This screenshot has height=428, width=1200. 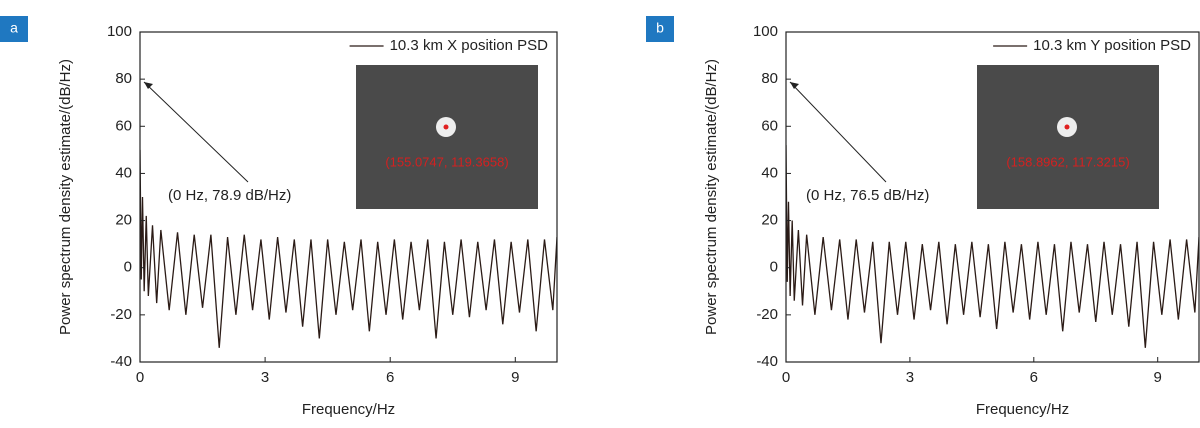 I want to click on legend-label: 10.3 km Y position PSD, so click(x=1112, y=45).